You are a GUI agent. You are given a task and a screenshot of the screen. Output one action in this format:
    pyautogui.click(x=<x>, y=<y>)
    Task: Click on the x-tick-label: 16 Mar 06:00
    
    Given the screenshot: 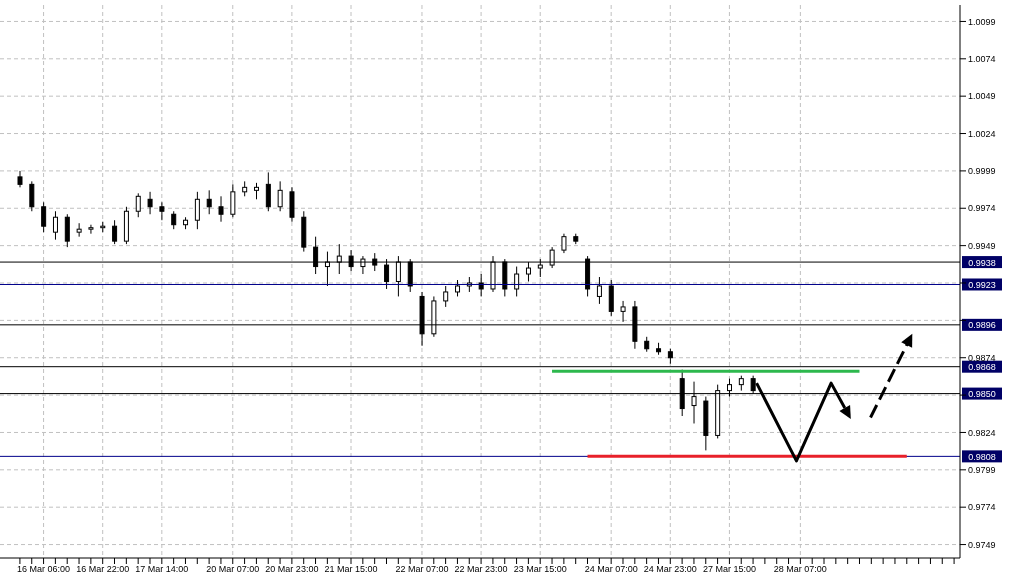 What is the action you would take?
    pyautogui.click(x=44, y=569)
    